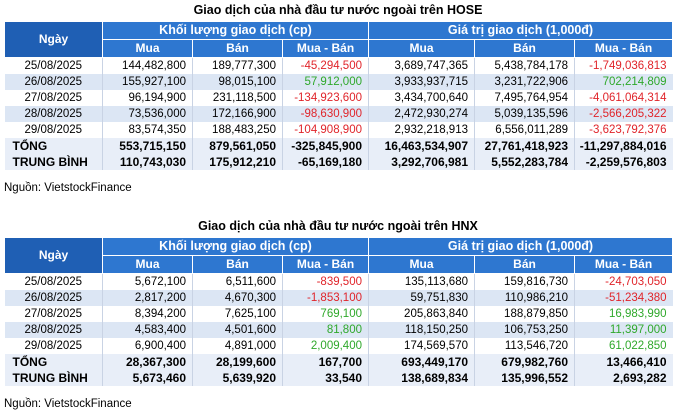 The width and height of the screenshot is (677, 420). I want to click on volume-net: -98,630,900, so click(325, 114).